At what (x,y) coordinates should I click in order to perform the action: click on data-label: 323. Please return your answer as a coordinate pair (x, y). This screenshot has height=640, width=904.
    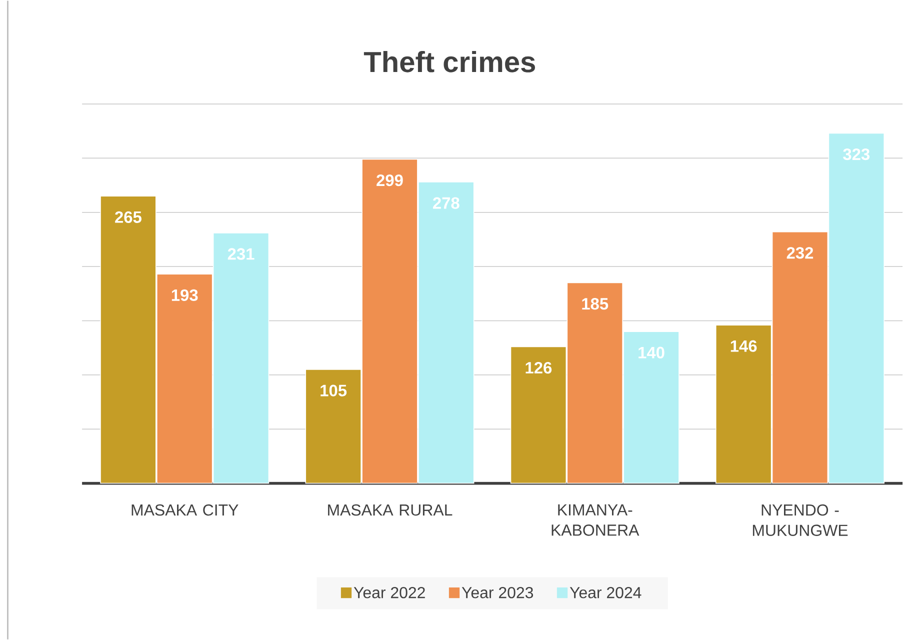
    Looking at the image, I should click on (856, 154).